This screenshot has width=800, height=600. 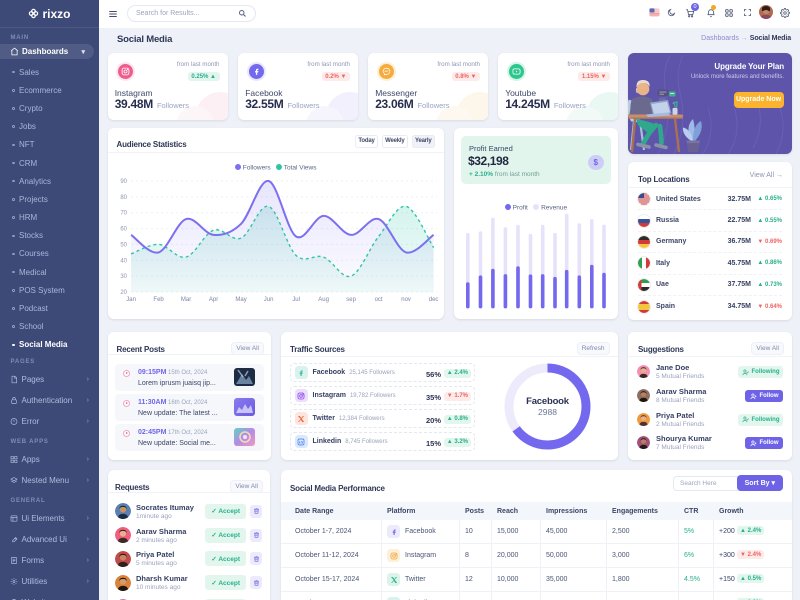 What do you see at coordinates (123, 261) in the screenshot?
I see `svg-text: 40` at bounding box center [123, 261].